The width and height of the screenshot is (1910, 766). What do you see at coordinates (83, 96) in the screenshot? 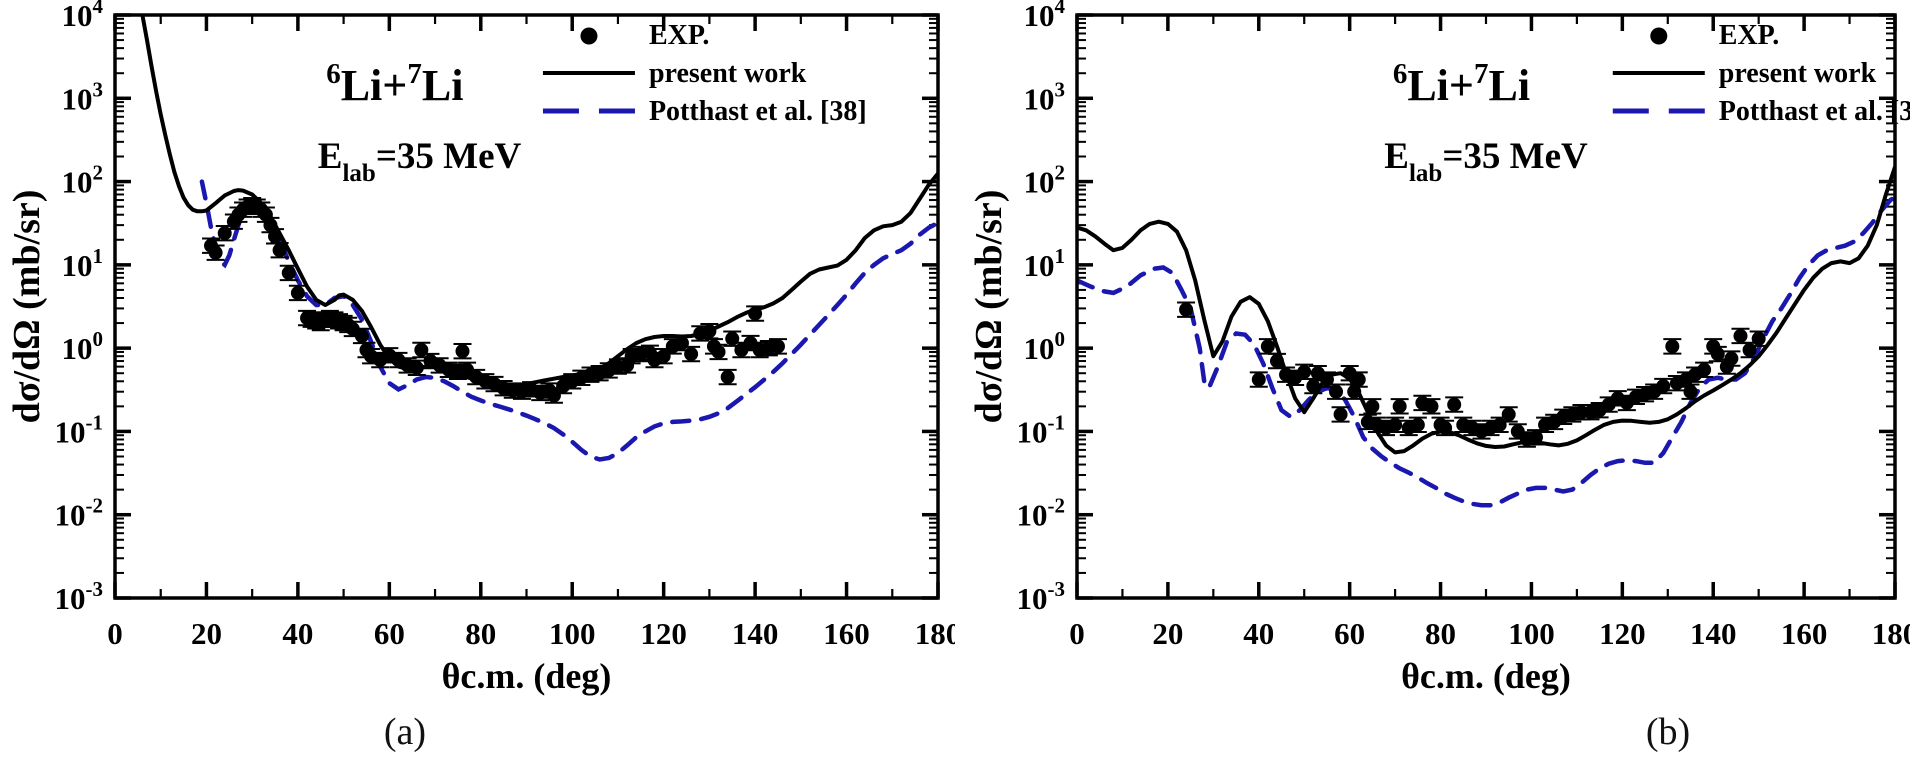
I see `y-tick-label: 10³` at bounding box center [83, 96].